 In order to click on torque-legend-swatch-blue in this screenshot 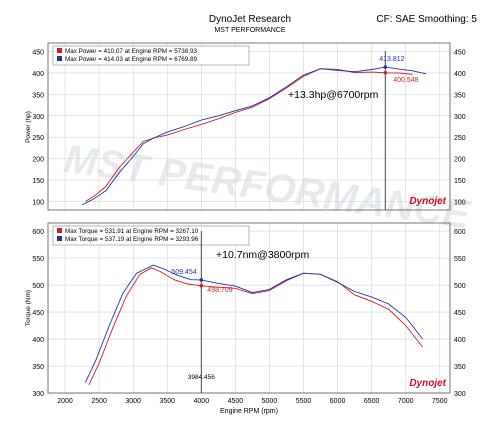, I will do `click(59, 238)`.